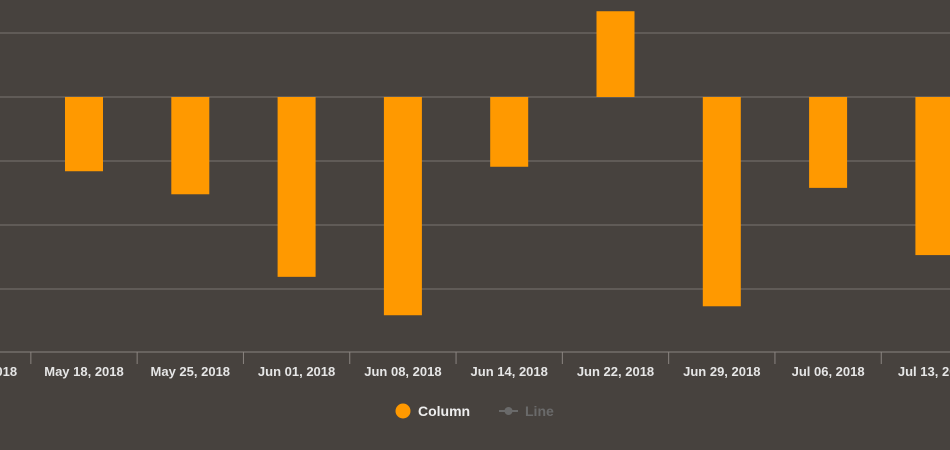 The height and width of the screenshot is (450, 950). What do you see at coordinates (402, 371) in the screenshot?
I see `x-tick-label: Jun 08, 2018` at bounding box center [402, 371].